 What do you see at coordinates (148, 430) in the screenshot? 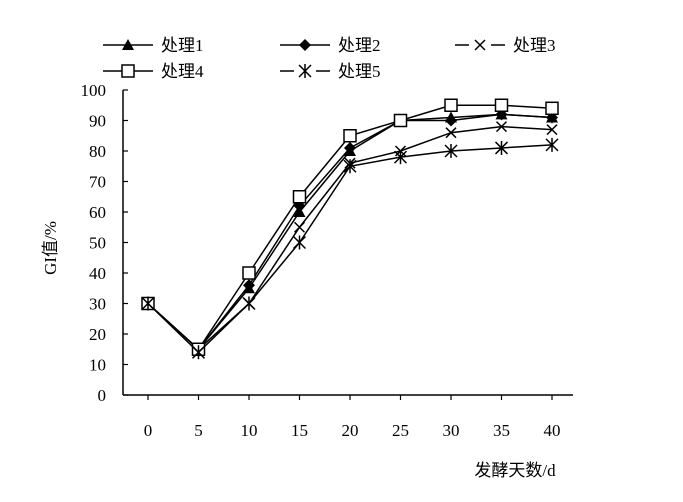
I see `x-tick-label: 0` at bounding box center [148, 430].